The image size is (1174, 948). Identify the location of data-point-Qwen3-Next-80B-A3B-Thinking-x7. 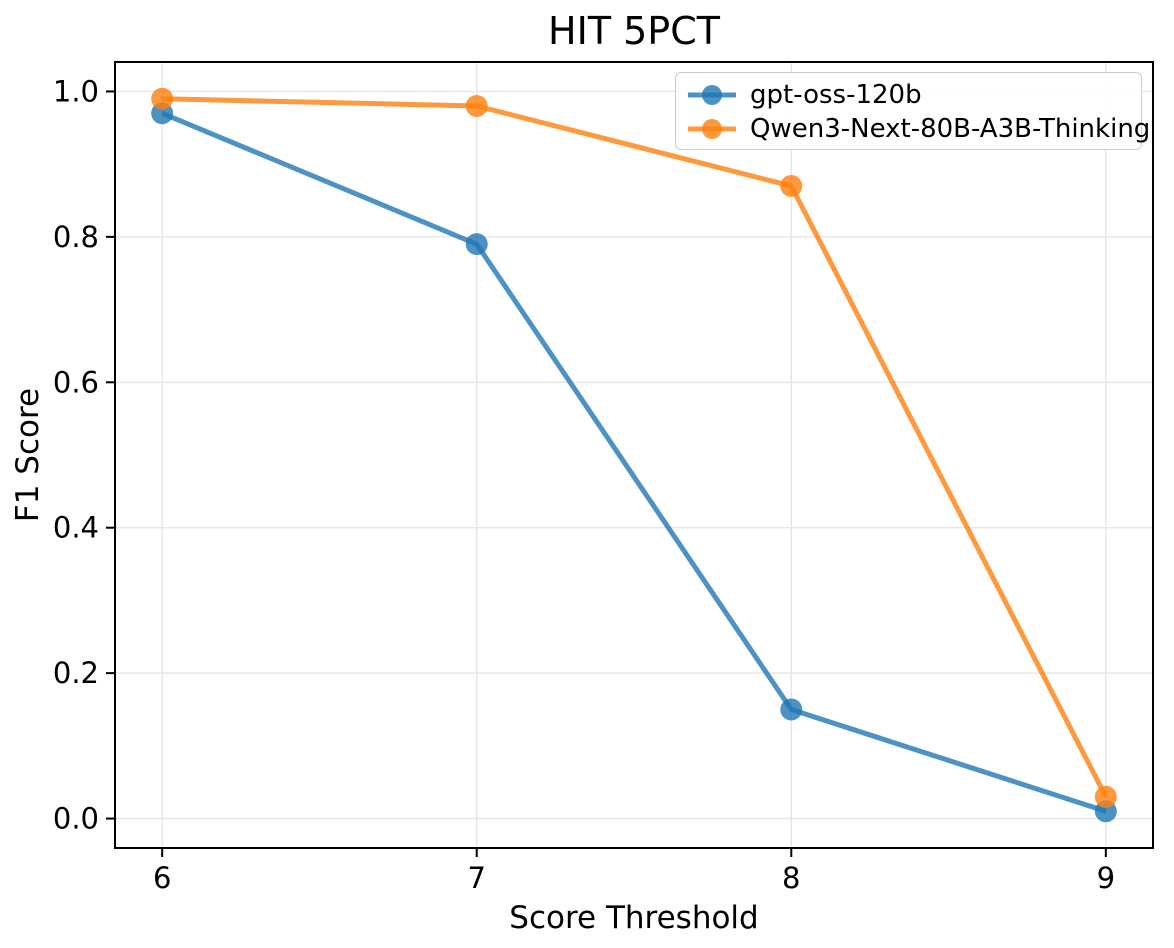
(476, 105).